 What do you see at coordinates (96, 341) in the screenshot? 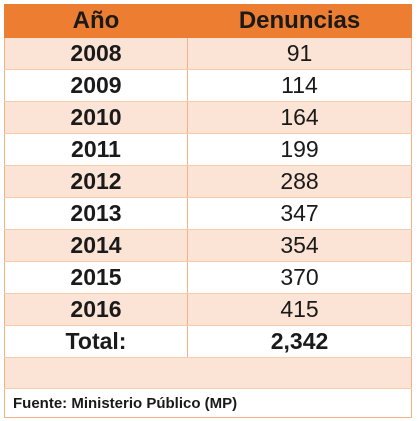
I see `total-label: Total:` at bounding box center [96, 341].